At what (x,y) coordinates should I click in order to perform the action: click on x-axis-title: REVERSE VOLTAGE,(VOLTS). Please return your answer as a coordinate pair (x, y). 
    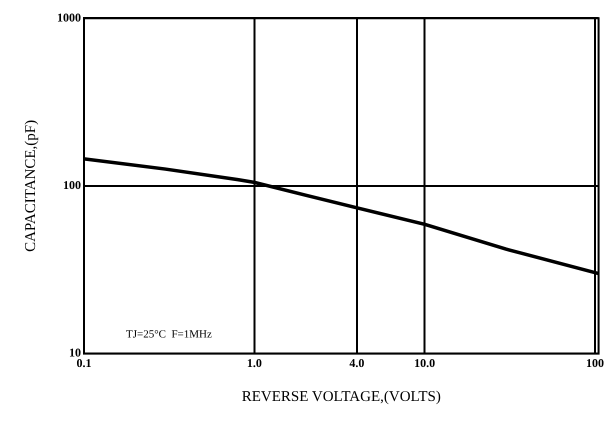
    Looking at the image, I should click on (341, 396).